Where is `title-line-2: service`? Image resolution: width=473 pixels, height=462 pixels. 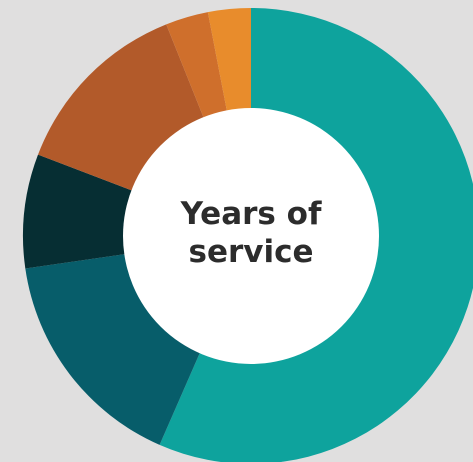
title-line-2: service is located at coordinates (251, 252).